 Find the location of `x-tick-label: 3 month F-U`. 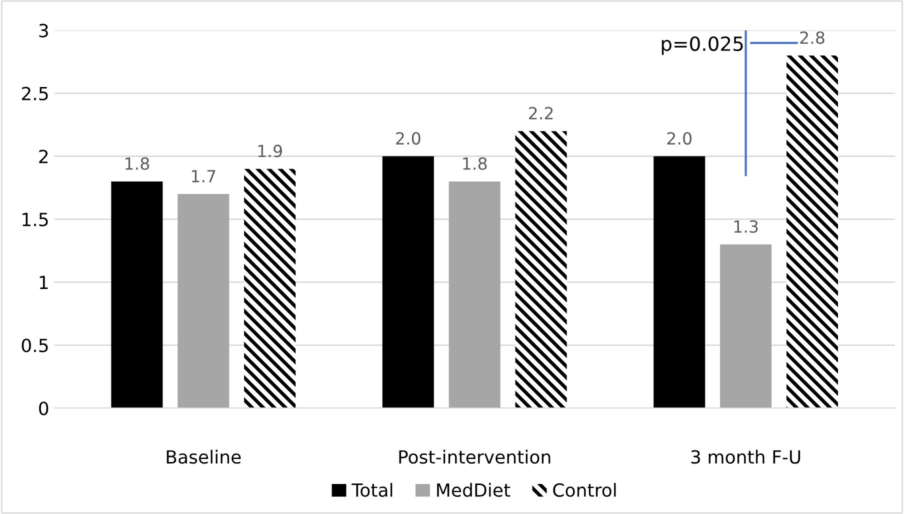

x-tick-label: 3 month F-U is located at coordinates (745, 457).